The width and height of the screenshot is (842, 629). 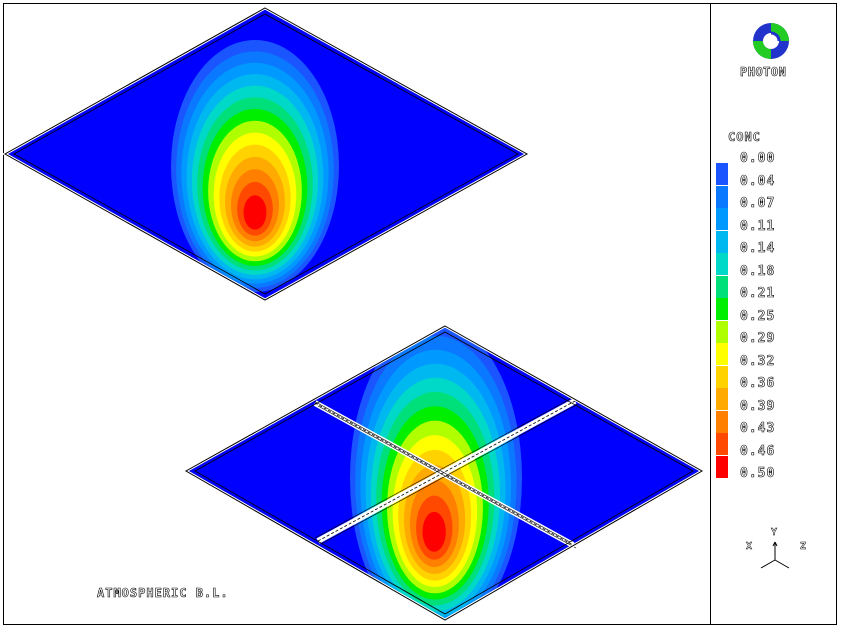 I want to click on panel-divider, so click(x=710, y=314).